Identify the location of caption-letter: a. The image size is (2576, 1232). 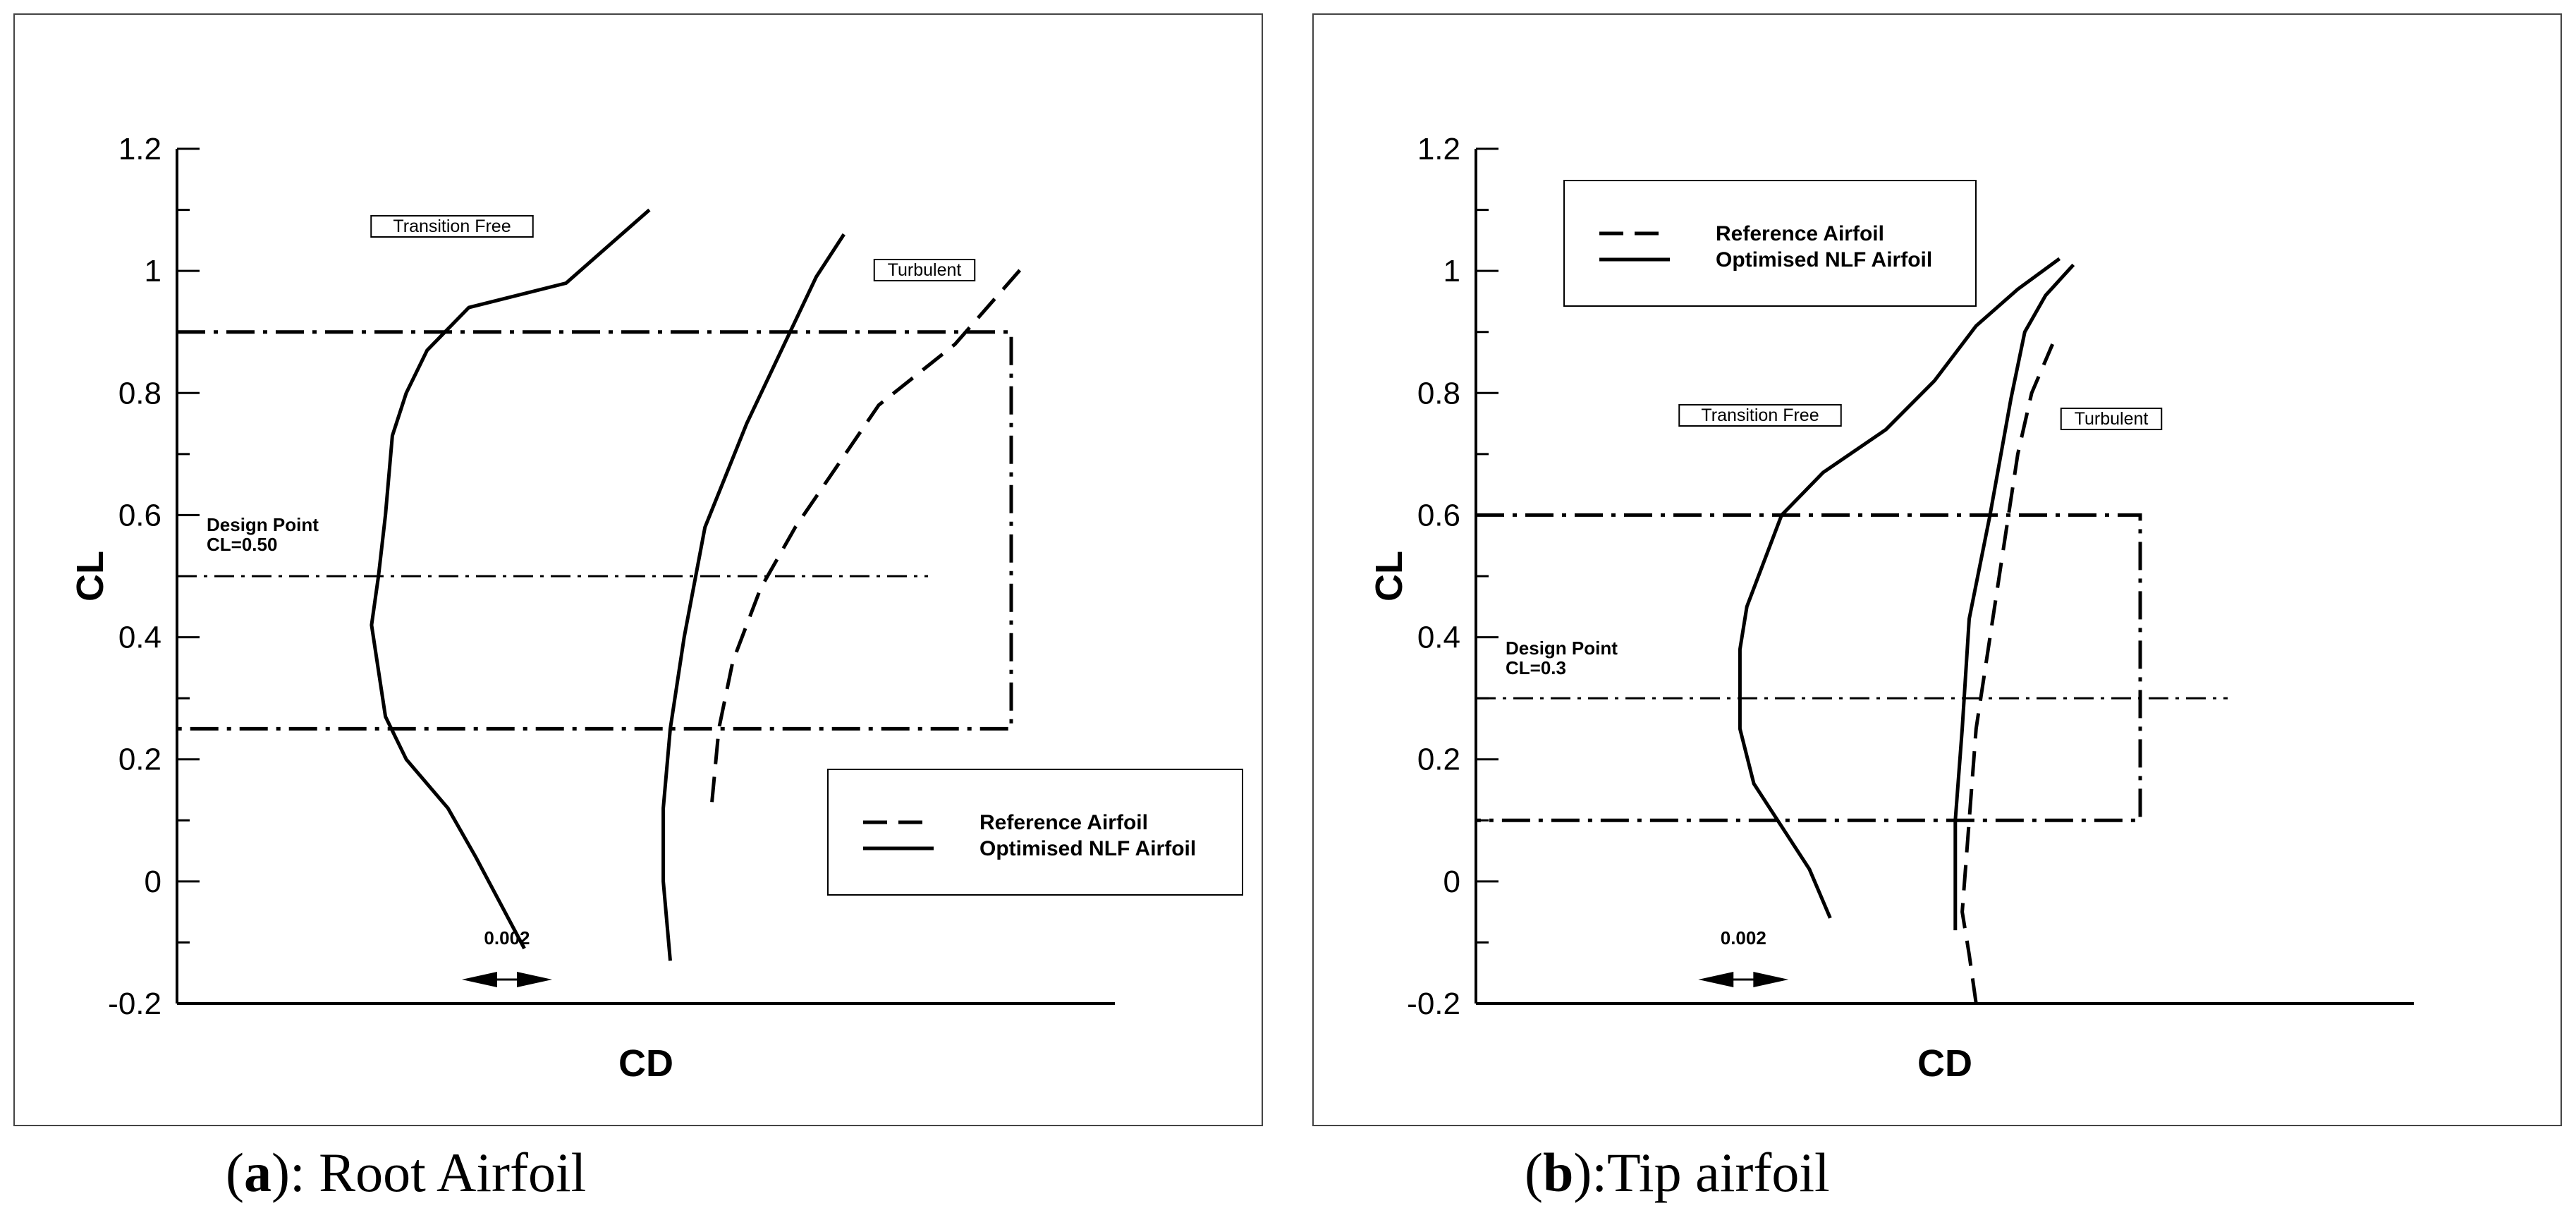
(257, 1173).